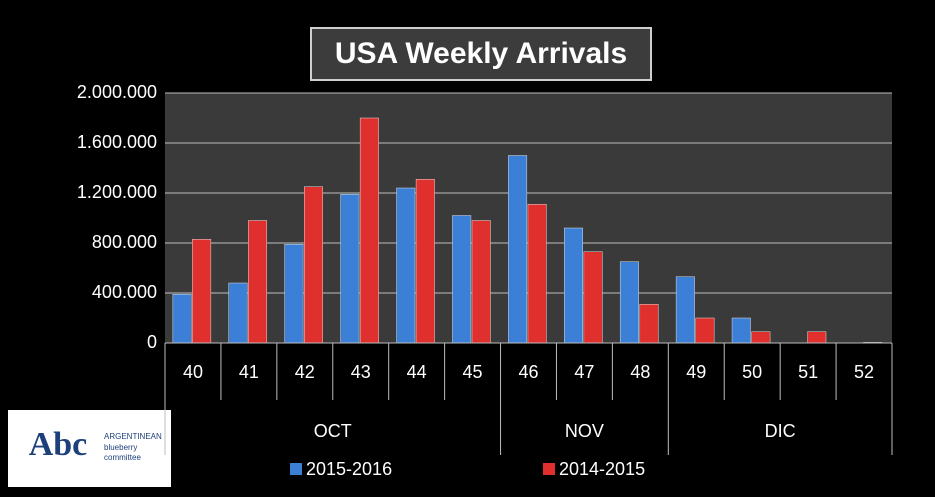  What do you see at coordinates (120, 447) in the screenshot?
I see `logo-text: blueberry` at bounding box center [120, 447].